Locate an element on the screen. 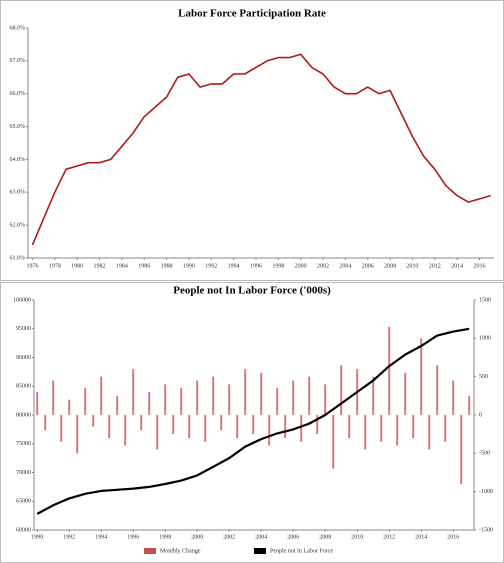 The height and width of the screenshot is (563, 504). y-tick-label: 65000 is located at coordinates (23, 502).